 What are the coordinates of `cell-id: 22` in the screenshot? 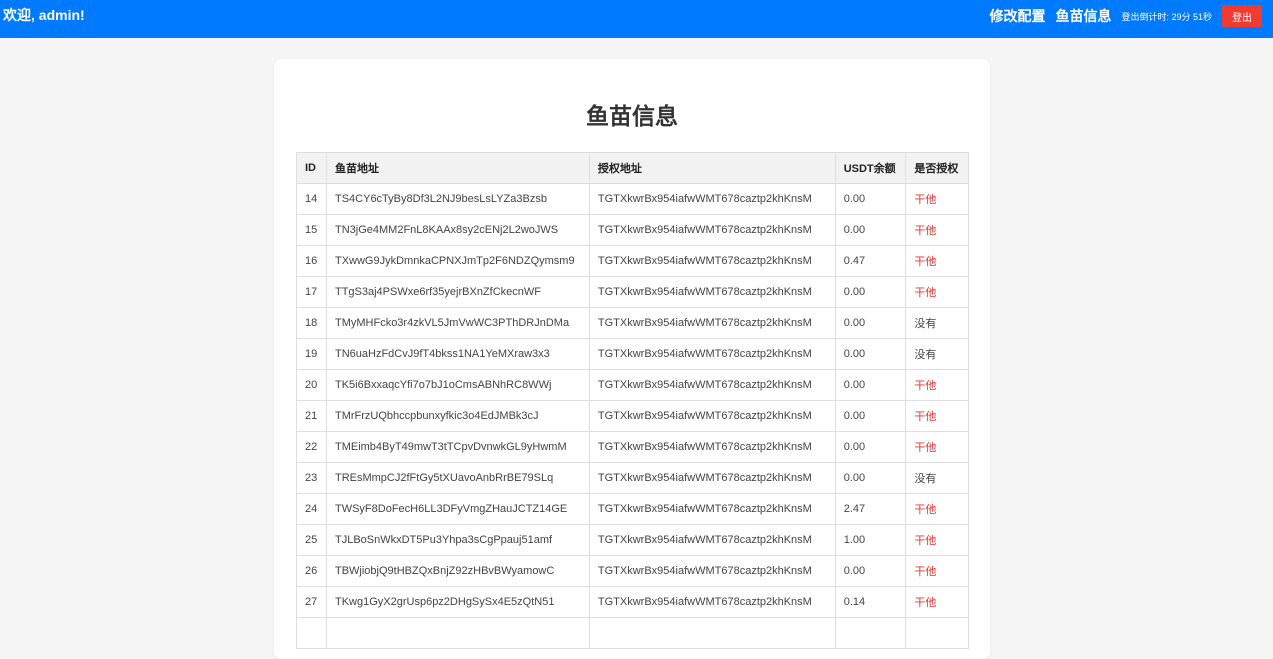 It's located at (311, 447).